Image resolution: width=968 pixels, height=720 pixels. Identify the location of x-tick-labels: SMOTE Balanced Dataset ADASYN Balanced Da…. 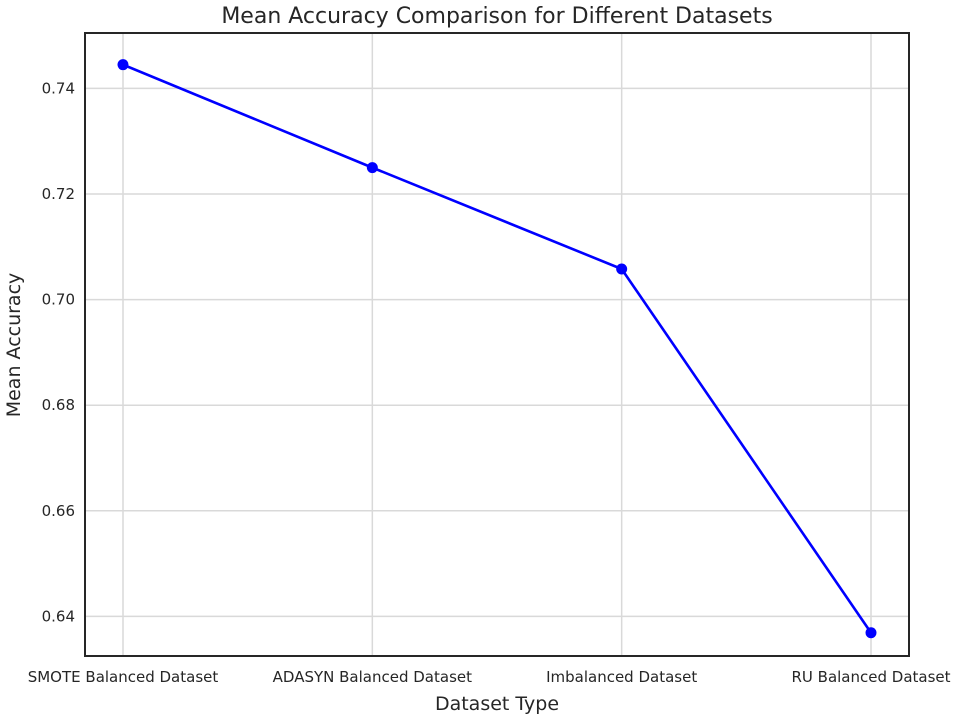
(489, 677).